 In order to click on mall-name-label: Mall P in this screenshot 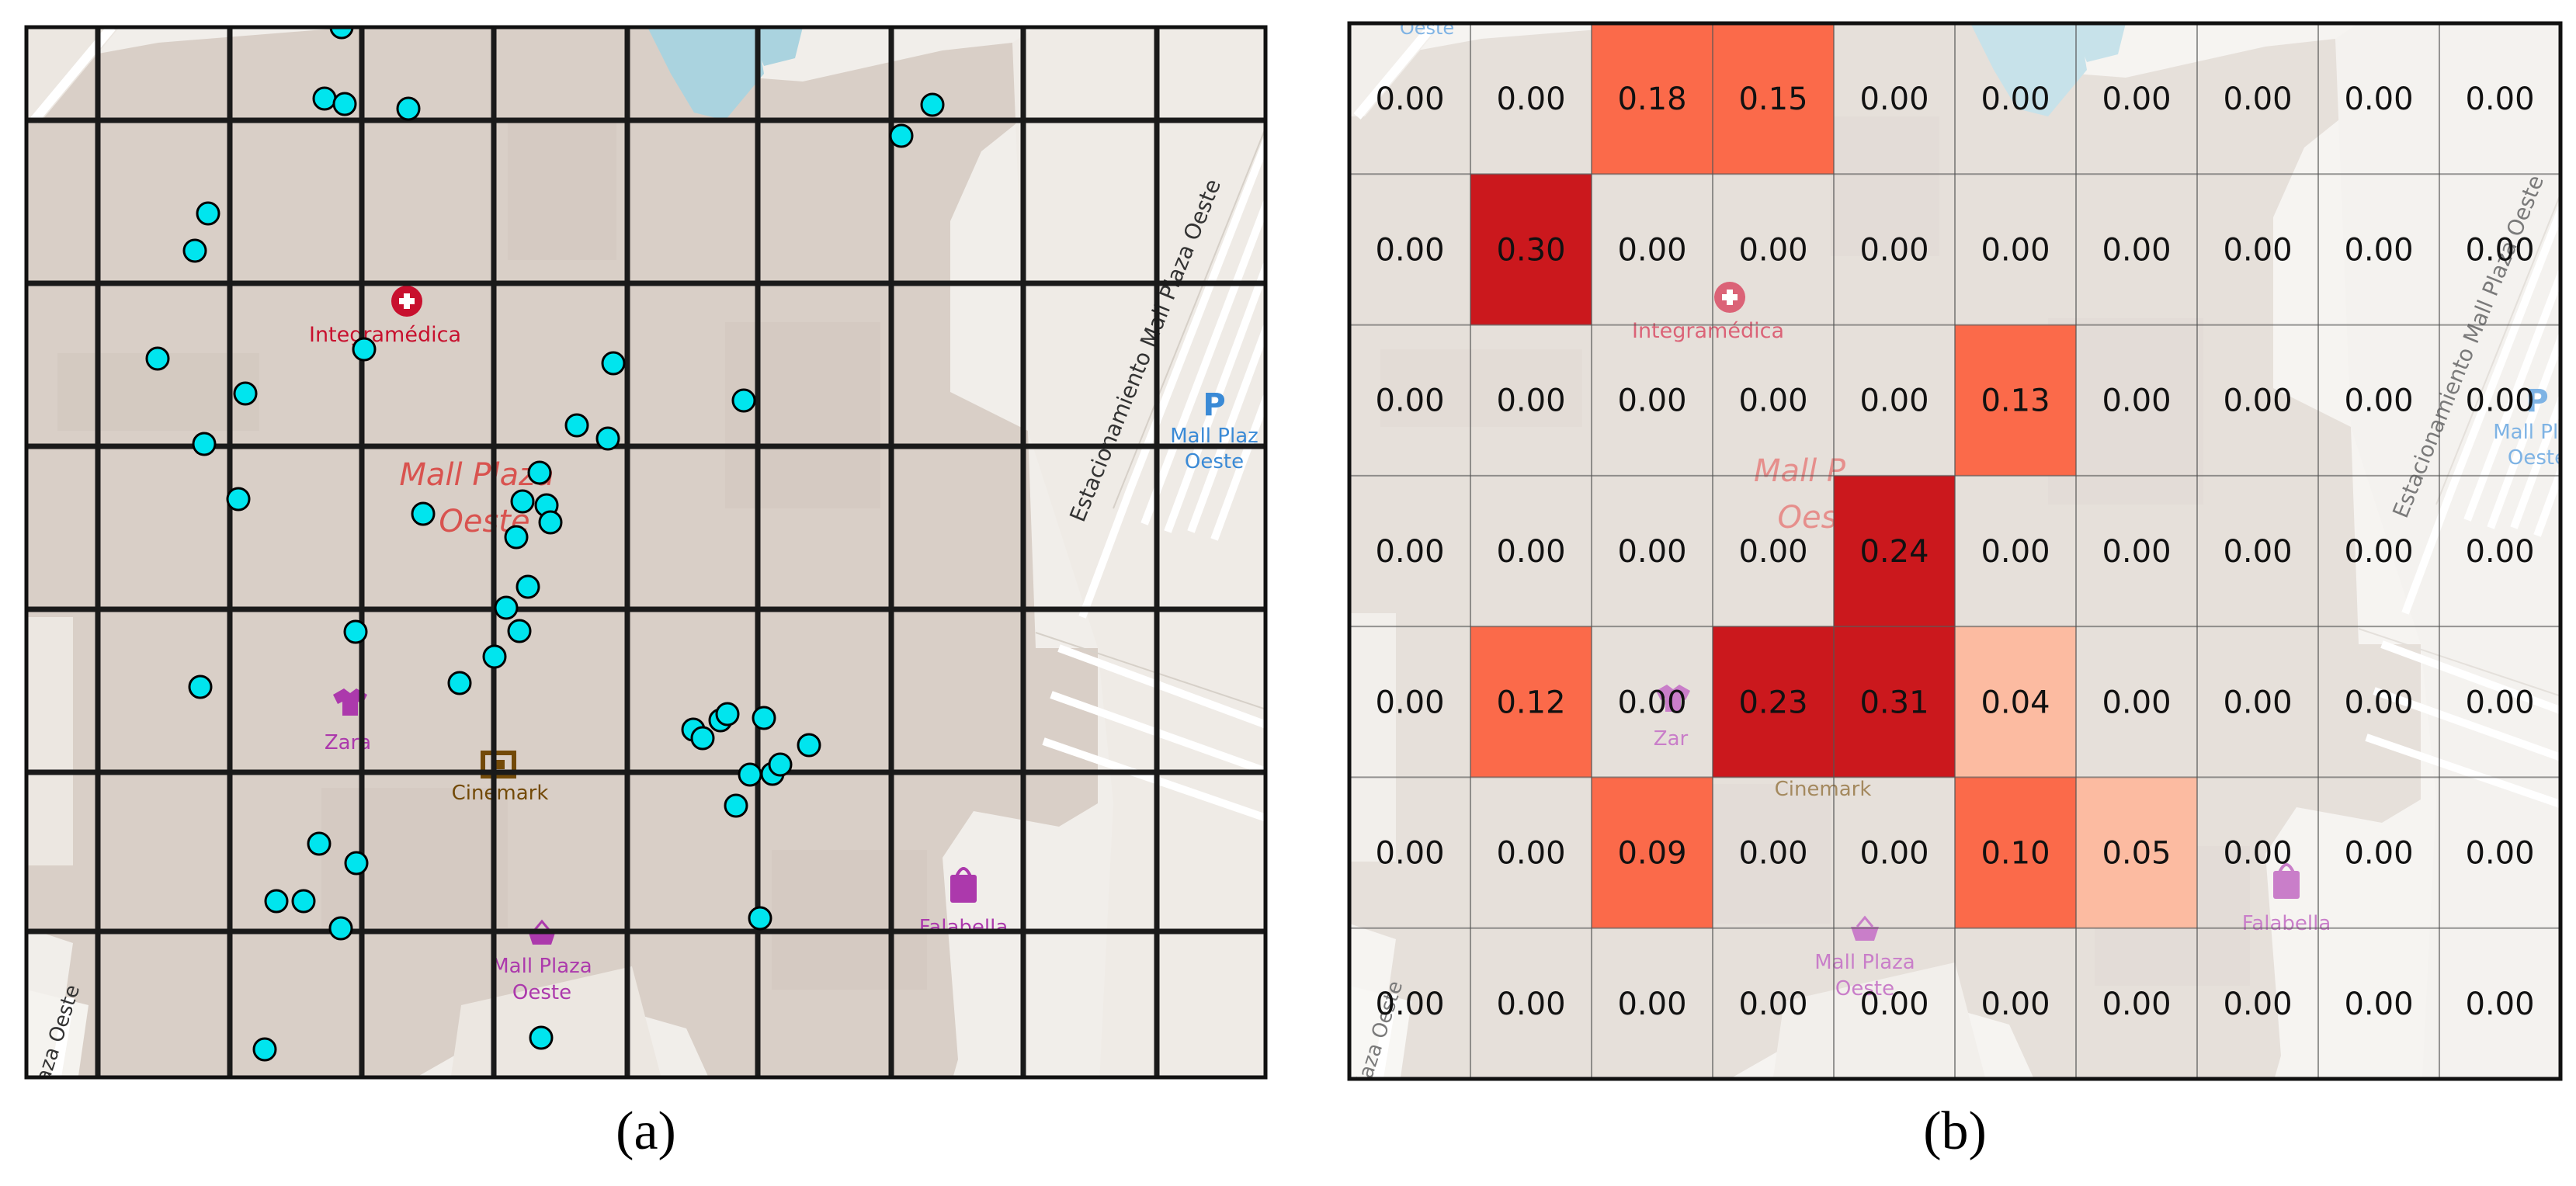, I will do `click(1800, 471)`.